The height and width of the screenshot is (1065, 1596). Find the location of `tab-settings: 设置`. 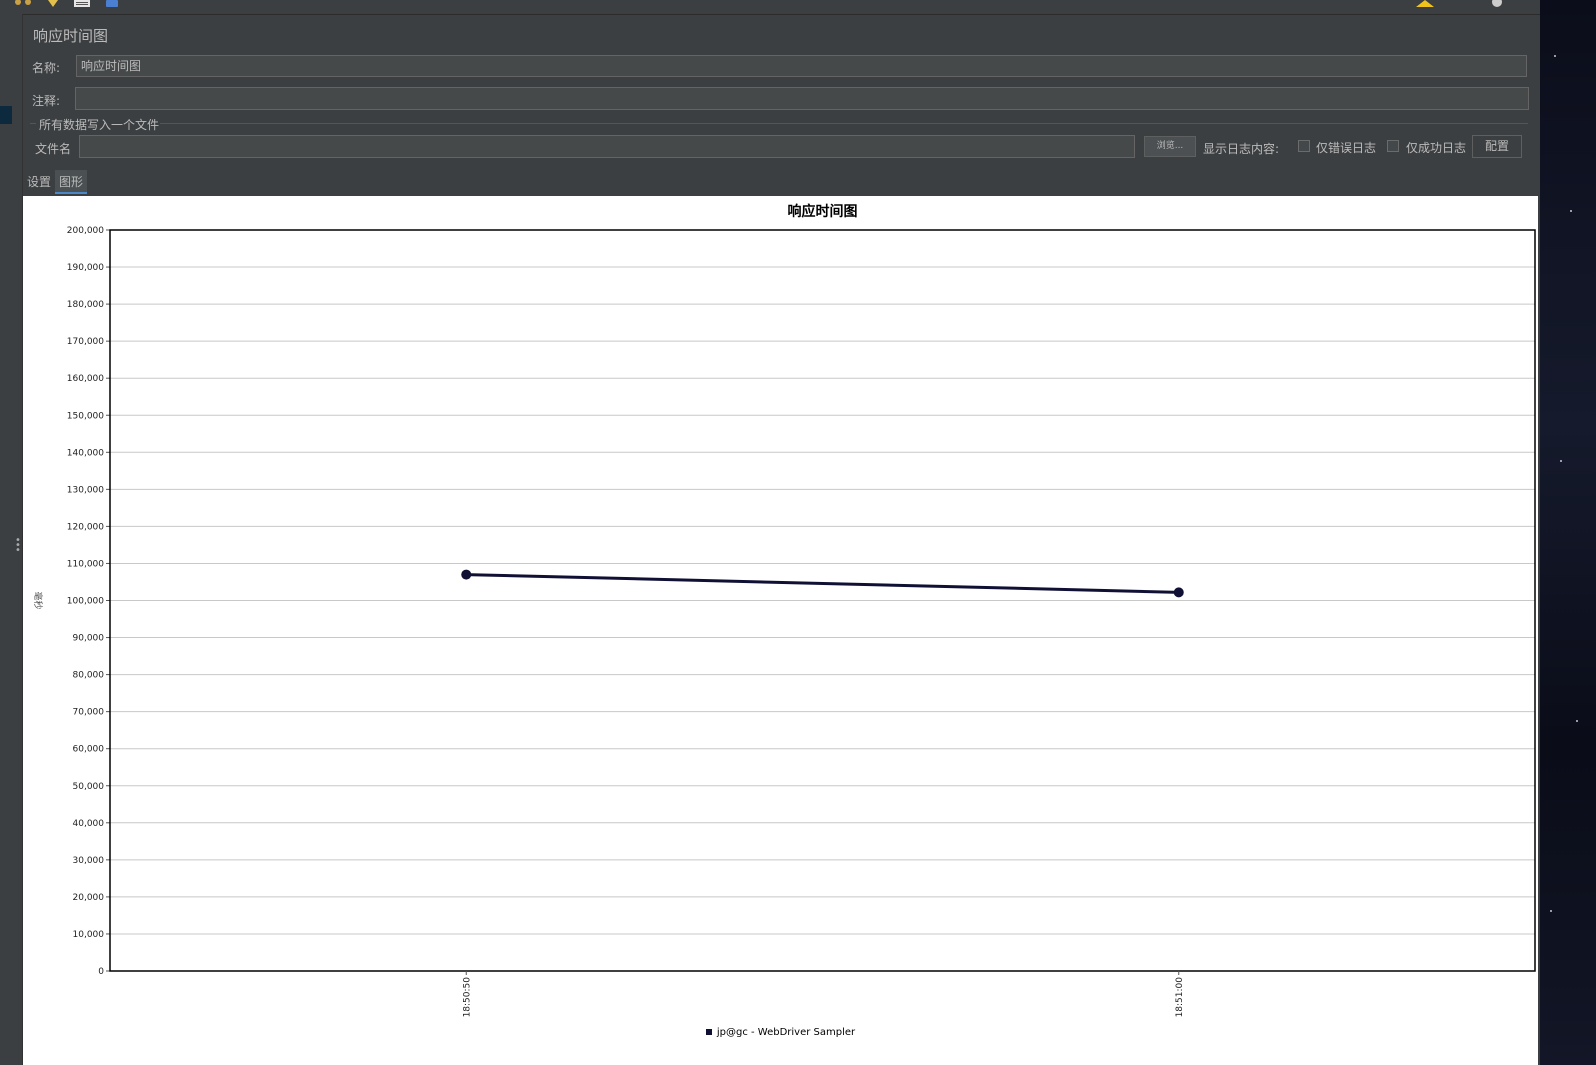

tab-settings: 设置 is located at coordinates (39, 182).